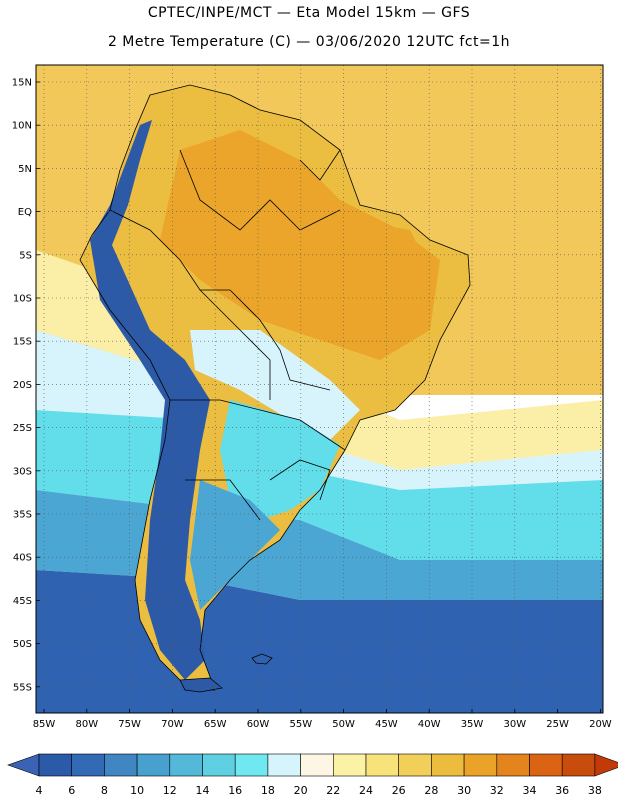 The height and width of the screenshot is (800, 618). I want to click on lat-tick-label: 5S, so click(25, 255).